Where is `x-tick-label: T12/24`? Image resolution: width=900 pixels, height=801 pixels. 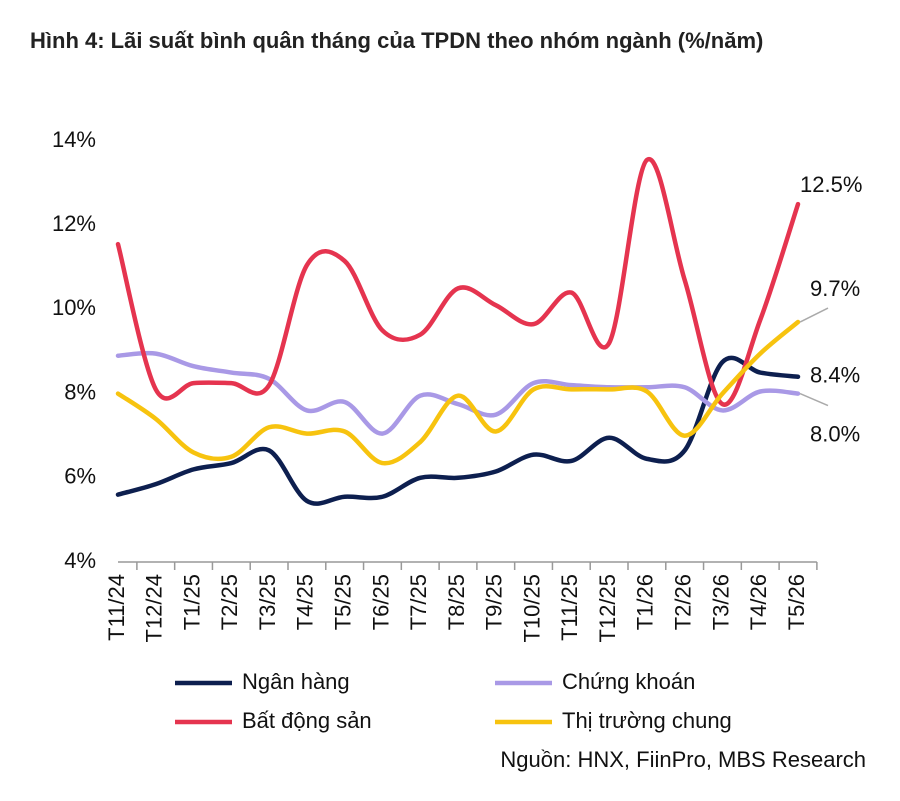 x-tick-label: T12/24 is located at coordinates (154, 608).